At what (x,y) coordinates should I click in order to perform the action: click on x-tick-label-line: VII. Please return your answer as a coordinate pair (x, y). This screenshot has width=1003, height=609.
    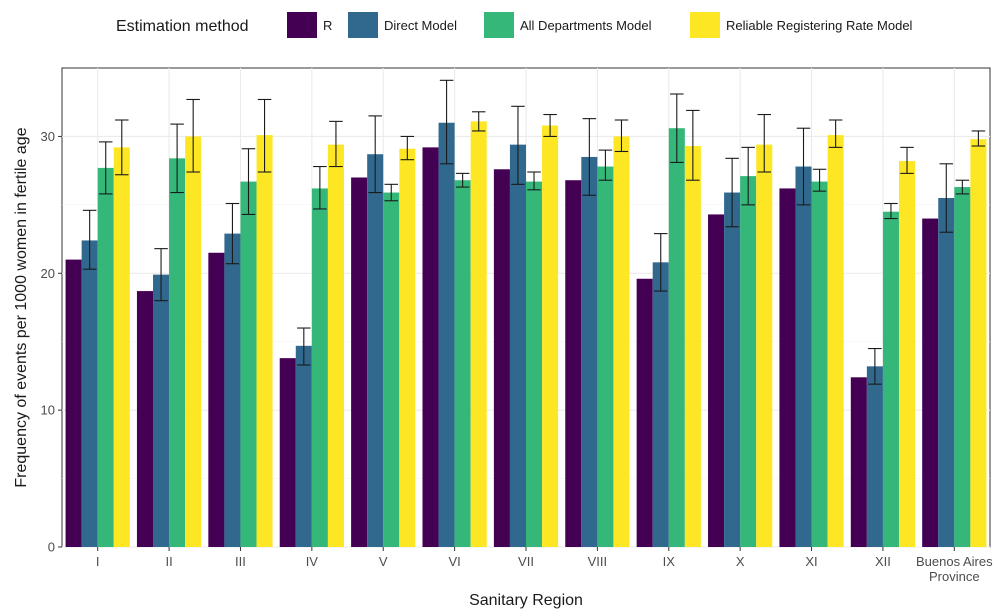
    Looking at the image, I should click on (526, 561).